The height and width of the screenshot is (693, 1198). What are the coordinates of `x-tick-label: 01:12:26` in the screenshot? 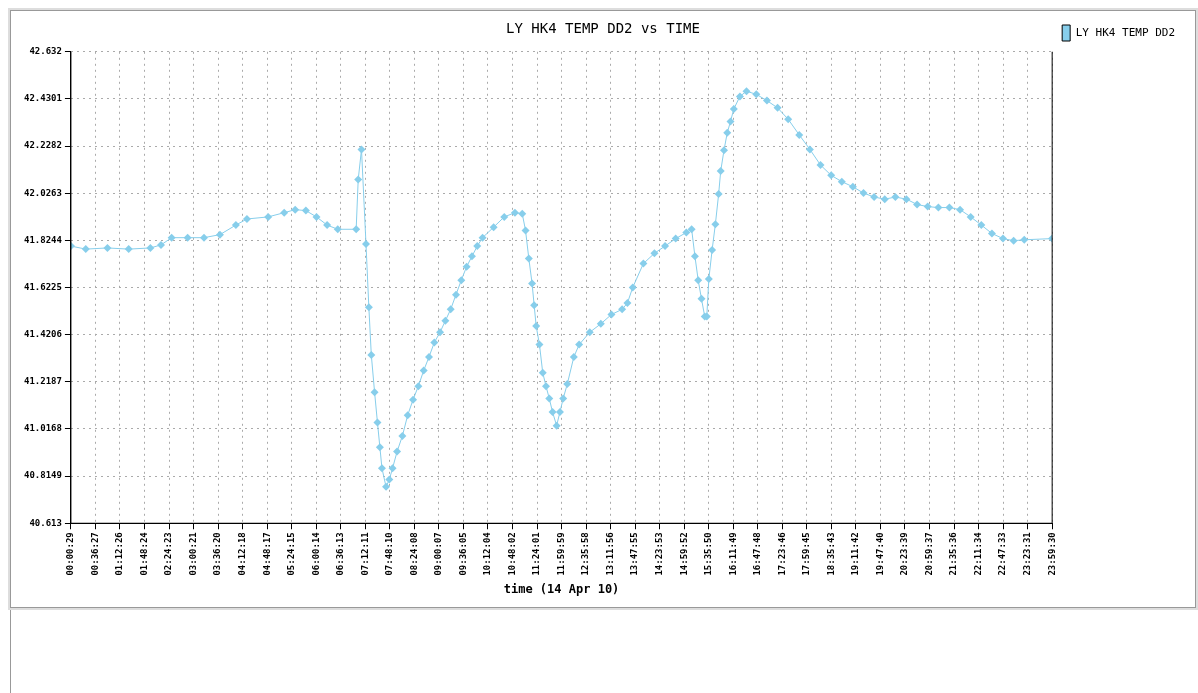 It's located at (119, 554).